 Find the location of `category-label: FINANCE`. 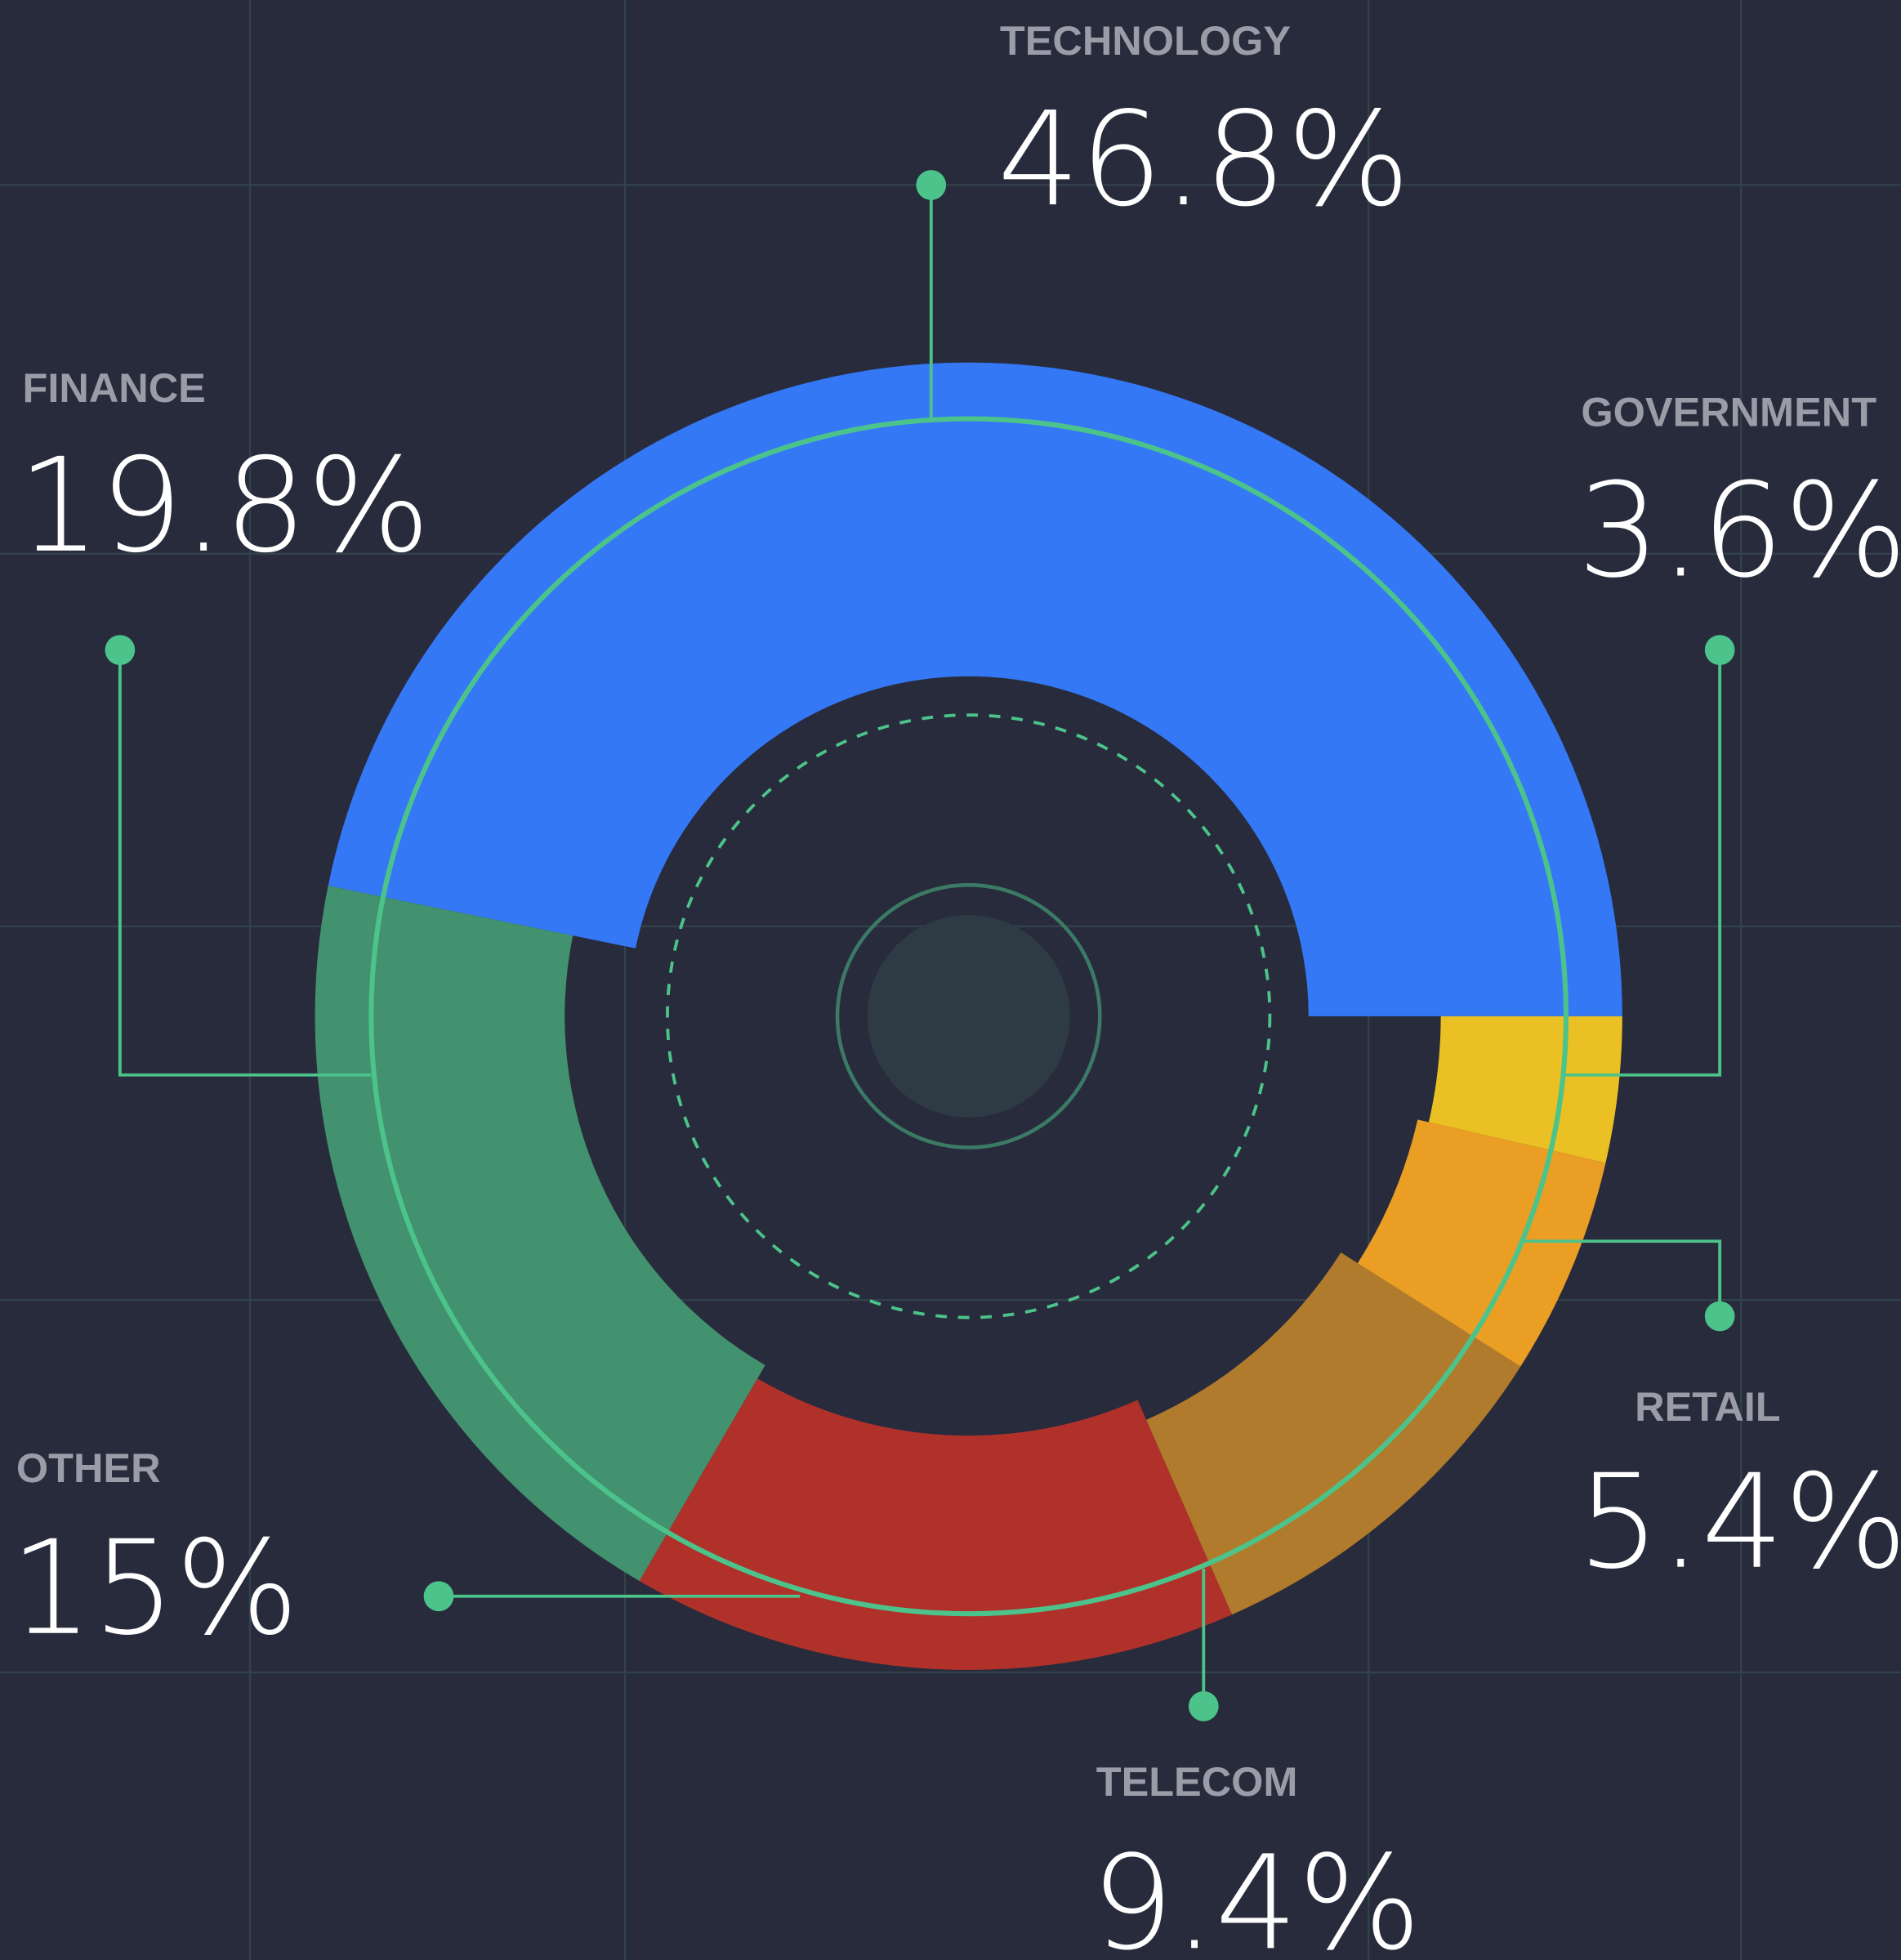

category-label: FINANCE is located at coordinates (114, 388).